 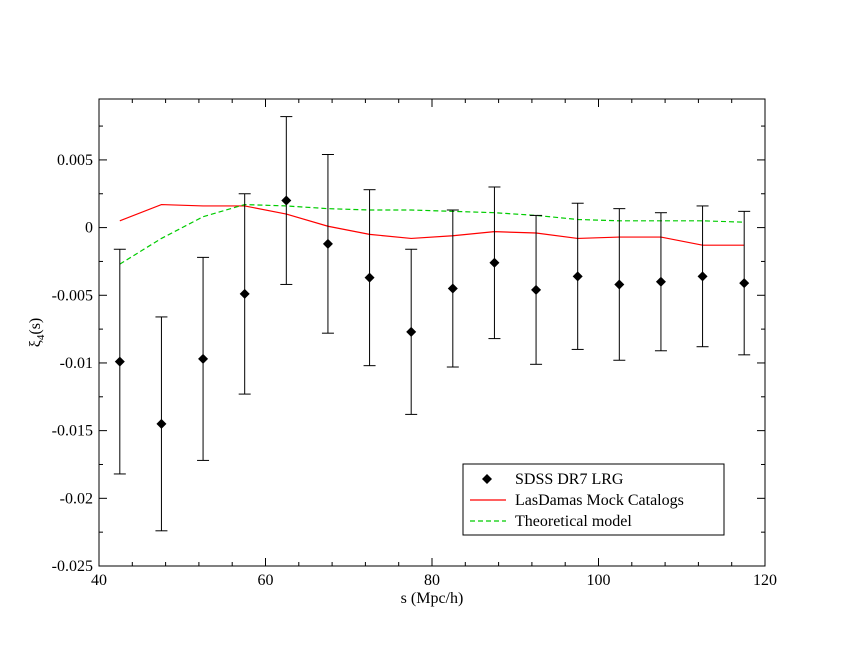 I want to click on y-tick-label: -0.015, so click(x=72, y=431).